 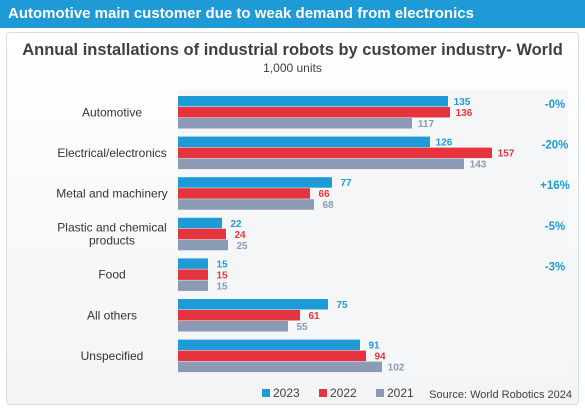 I want to click on legend-label: 2022, so click(x=343, y=393).